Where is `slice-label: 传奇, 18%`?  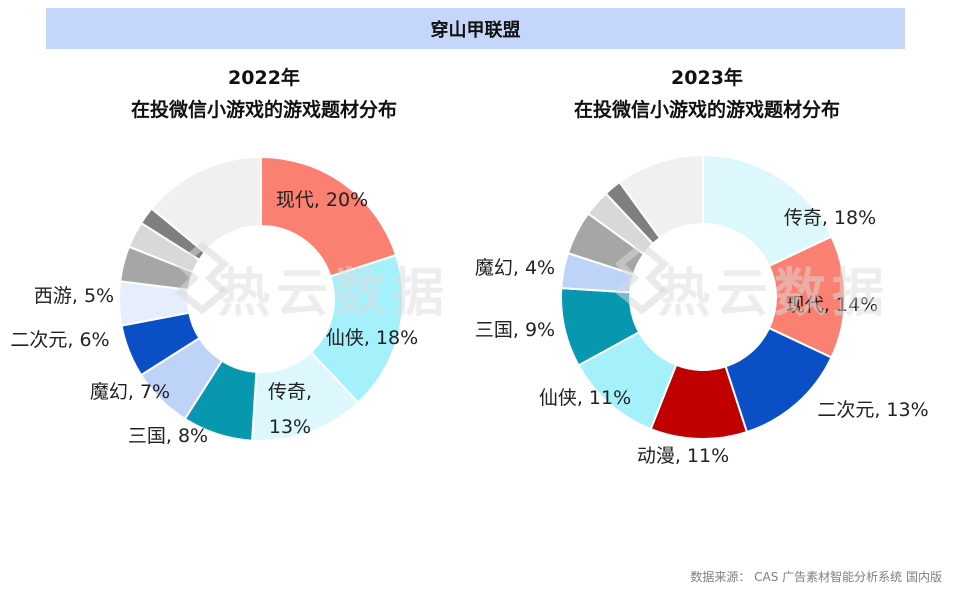
slice-label: 传奇, 18% is located at coordinates (830, 218).